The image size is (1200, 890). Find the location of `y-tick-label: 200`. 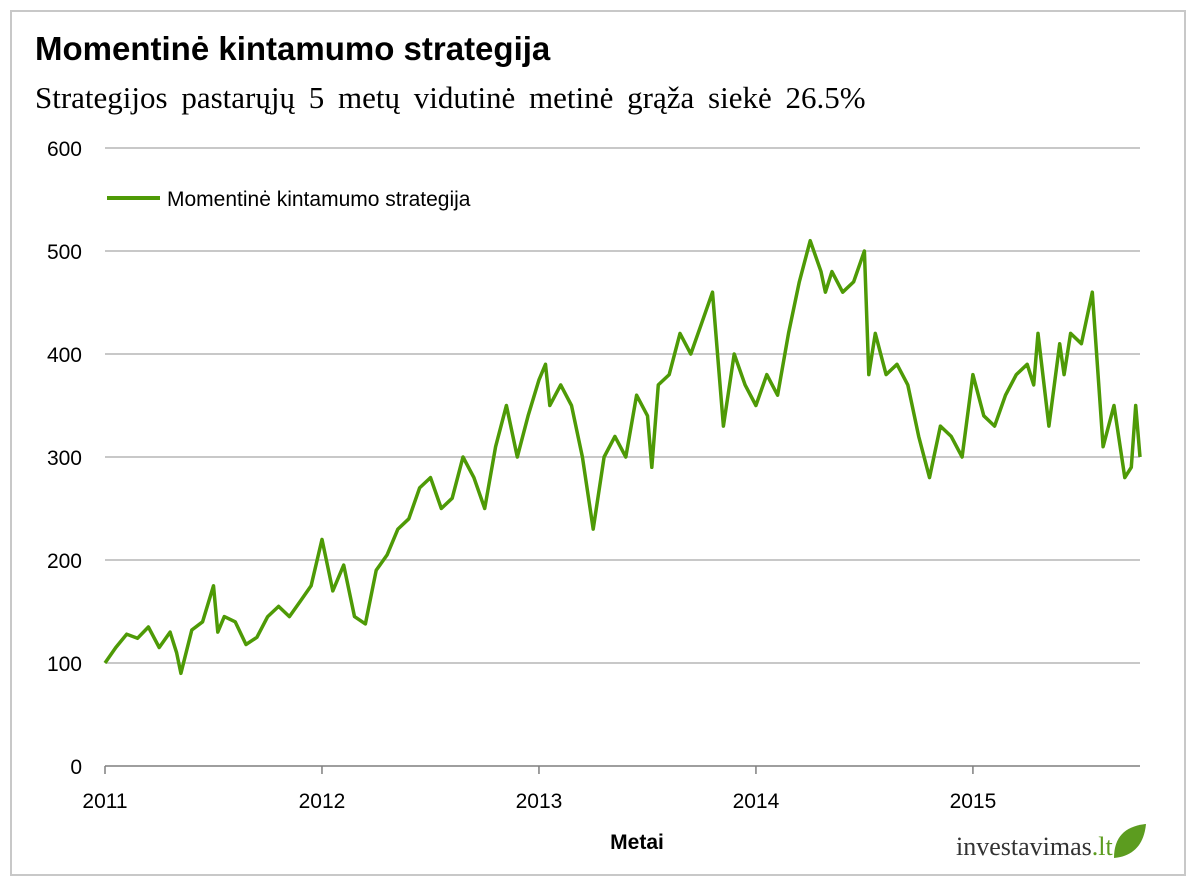

y-tick-label: 200 is located at coordinates (64, 561).